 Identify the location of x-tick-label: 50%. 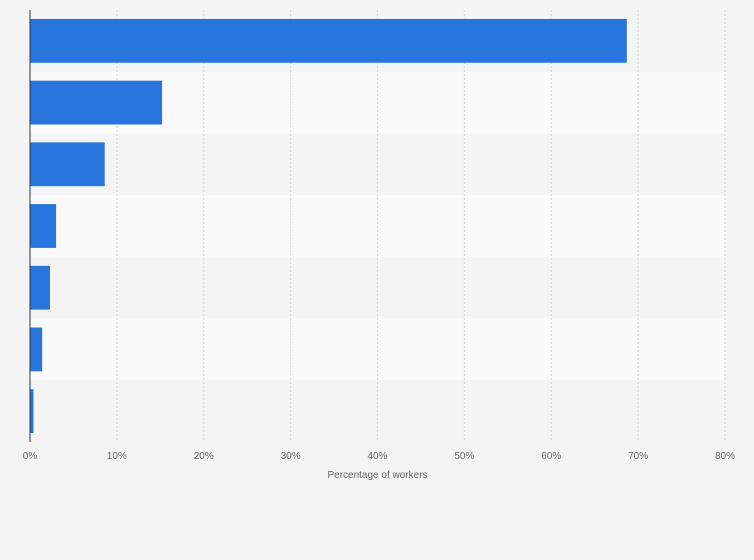
(464, 456).